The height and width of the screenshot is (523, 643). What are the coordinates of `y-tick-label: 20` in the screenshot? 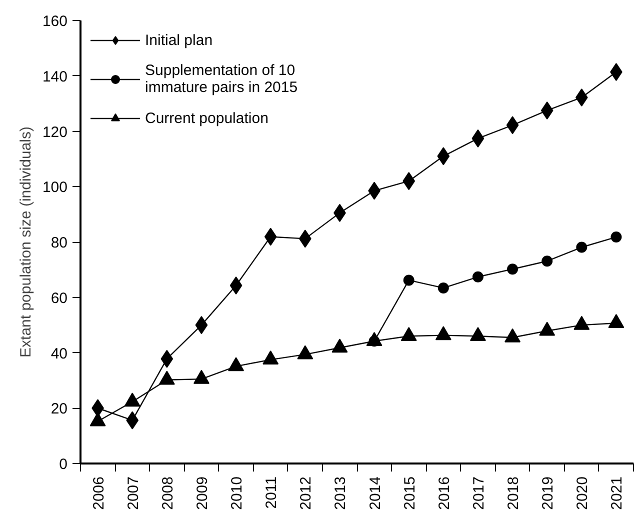 It's located at (59, 409).